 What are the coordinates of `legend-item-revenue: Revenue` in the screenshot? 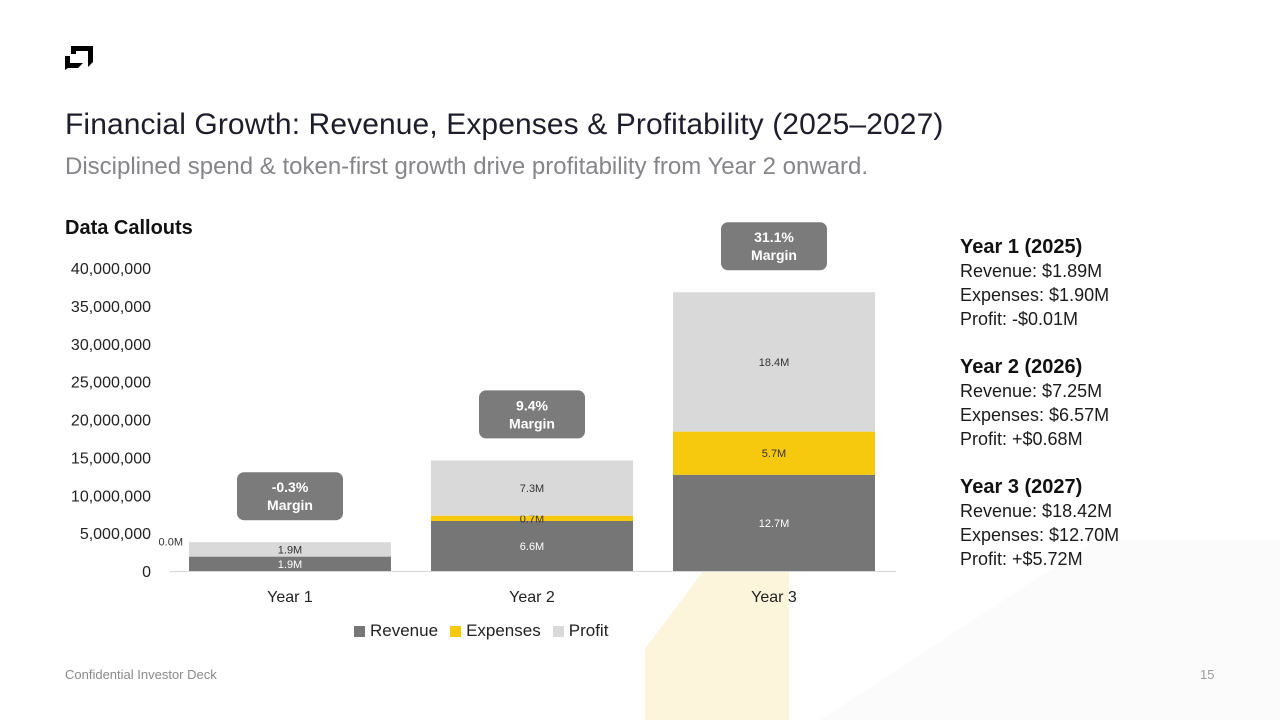 It's located at (396, 631).